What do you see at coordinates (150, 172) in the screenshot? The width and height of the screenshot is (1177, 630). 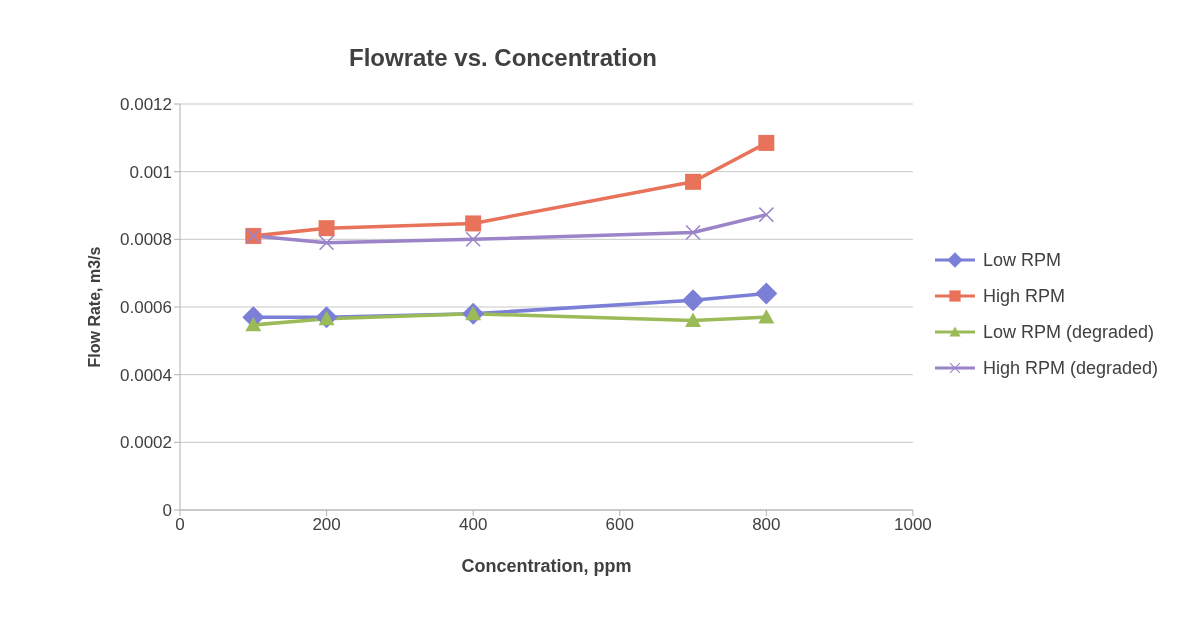 I see `y-tick-label: 0.001` at bounding box center [150, 172].